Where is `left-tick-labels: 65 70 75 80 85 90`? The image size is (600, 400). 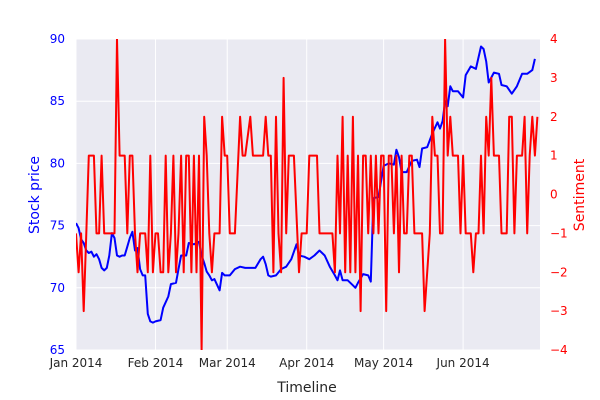
left-tick-labels: 65 70 75 80 85 90 is located at coordinates (57, 194).